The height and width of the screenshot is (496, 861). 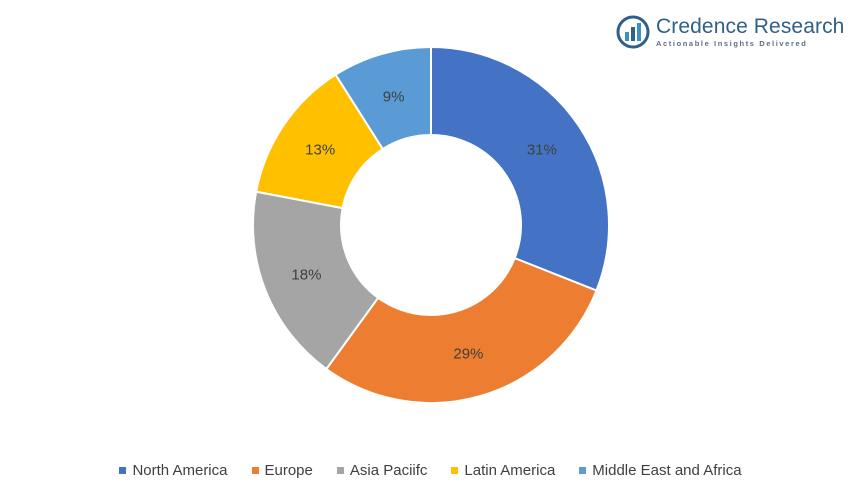 What do you see at coordinates (520, 168) in the screenshot?
I see `slice-north-america` at bounding box center [520, 168].